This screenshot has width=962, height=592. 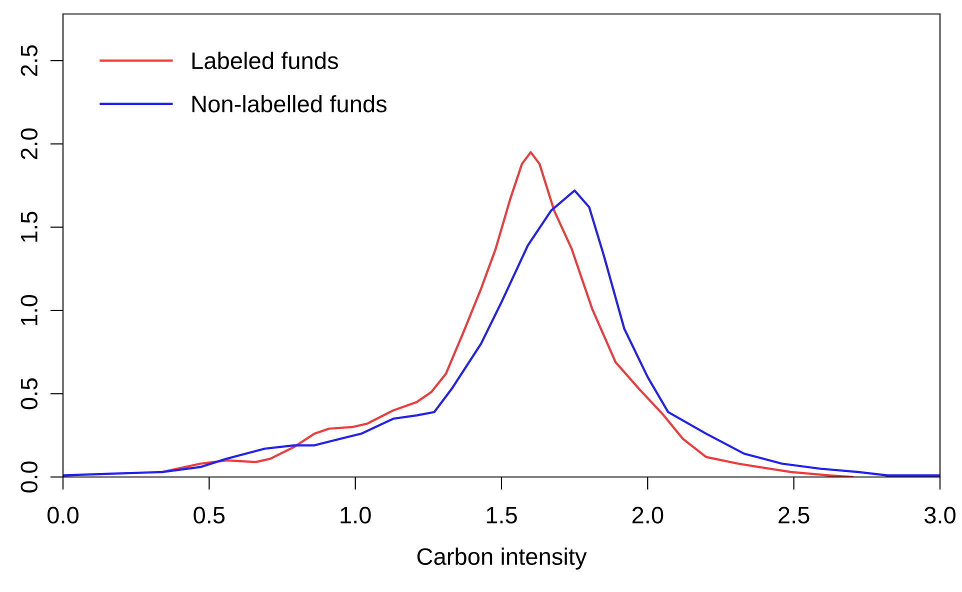 I want to click on legend-label: Non-labelled funds, so click(x=289, y=103).